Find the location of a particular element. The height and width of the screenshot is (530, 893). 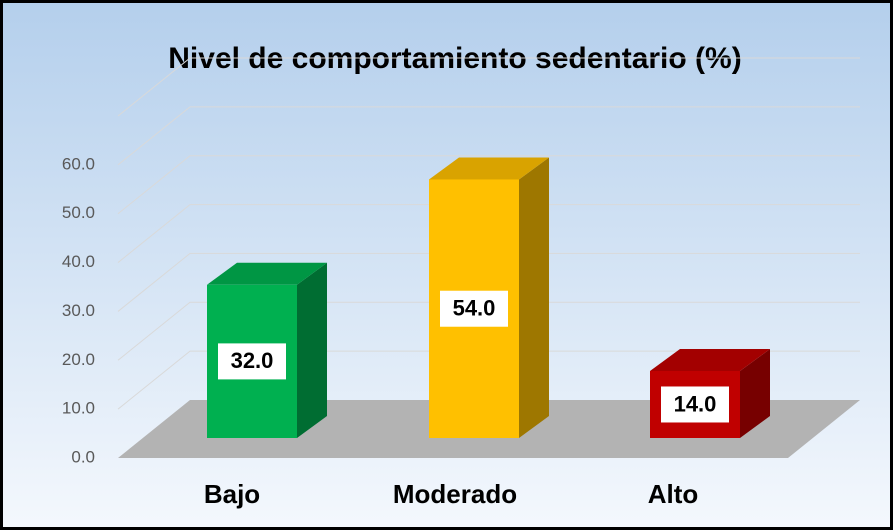

y-tick-label: 30.0 is located at coordinates (78, 310).